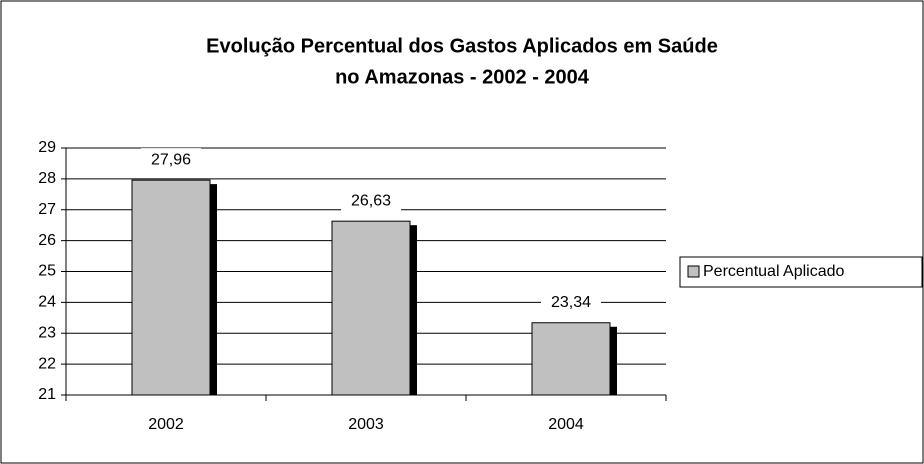 The width and height of the screenshot is (924, 464). Describe the element at coordinates (47, 302) in the screenshot. I see `y-tick-label: 24` at that location.